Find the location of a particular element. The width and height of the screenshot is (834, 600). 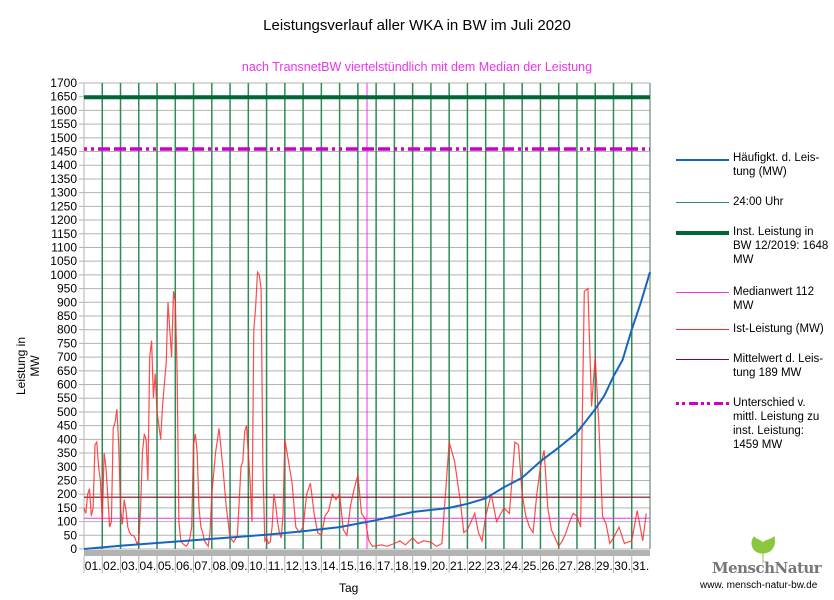

x-tick-label: 08. is located at coordinates (221, 566).